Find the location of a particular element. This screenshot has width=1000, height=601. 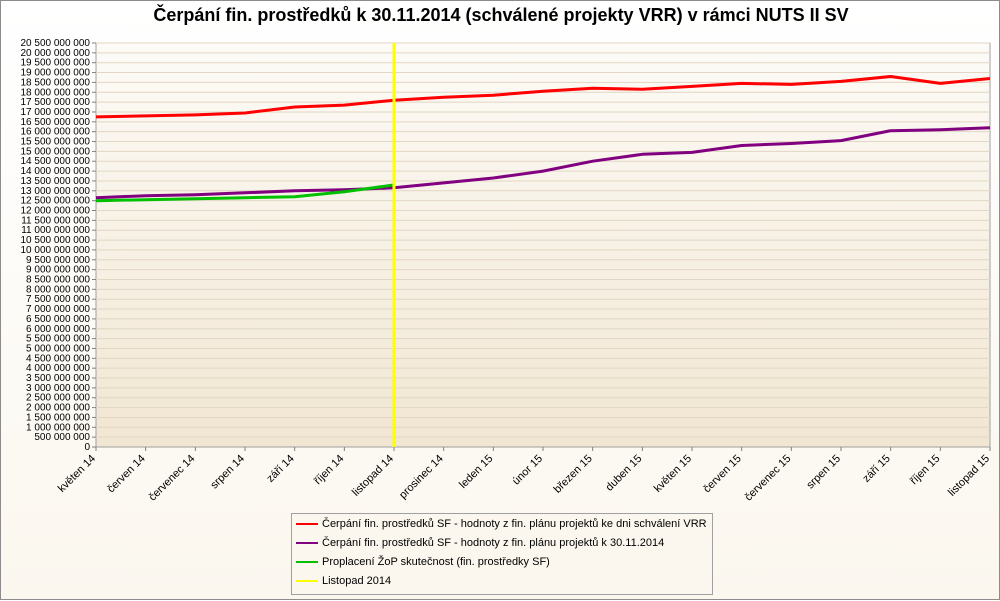

x-tick-label: leden 15 is located at coordinates (476, 472).